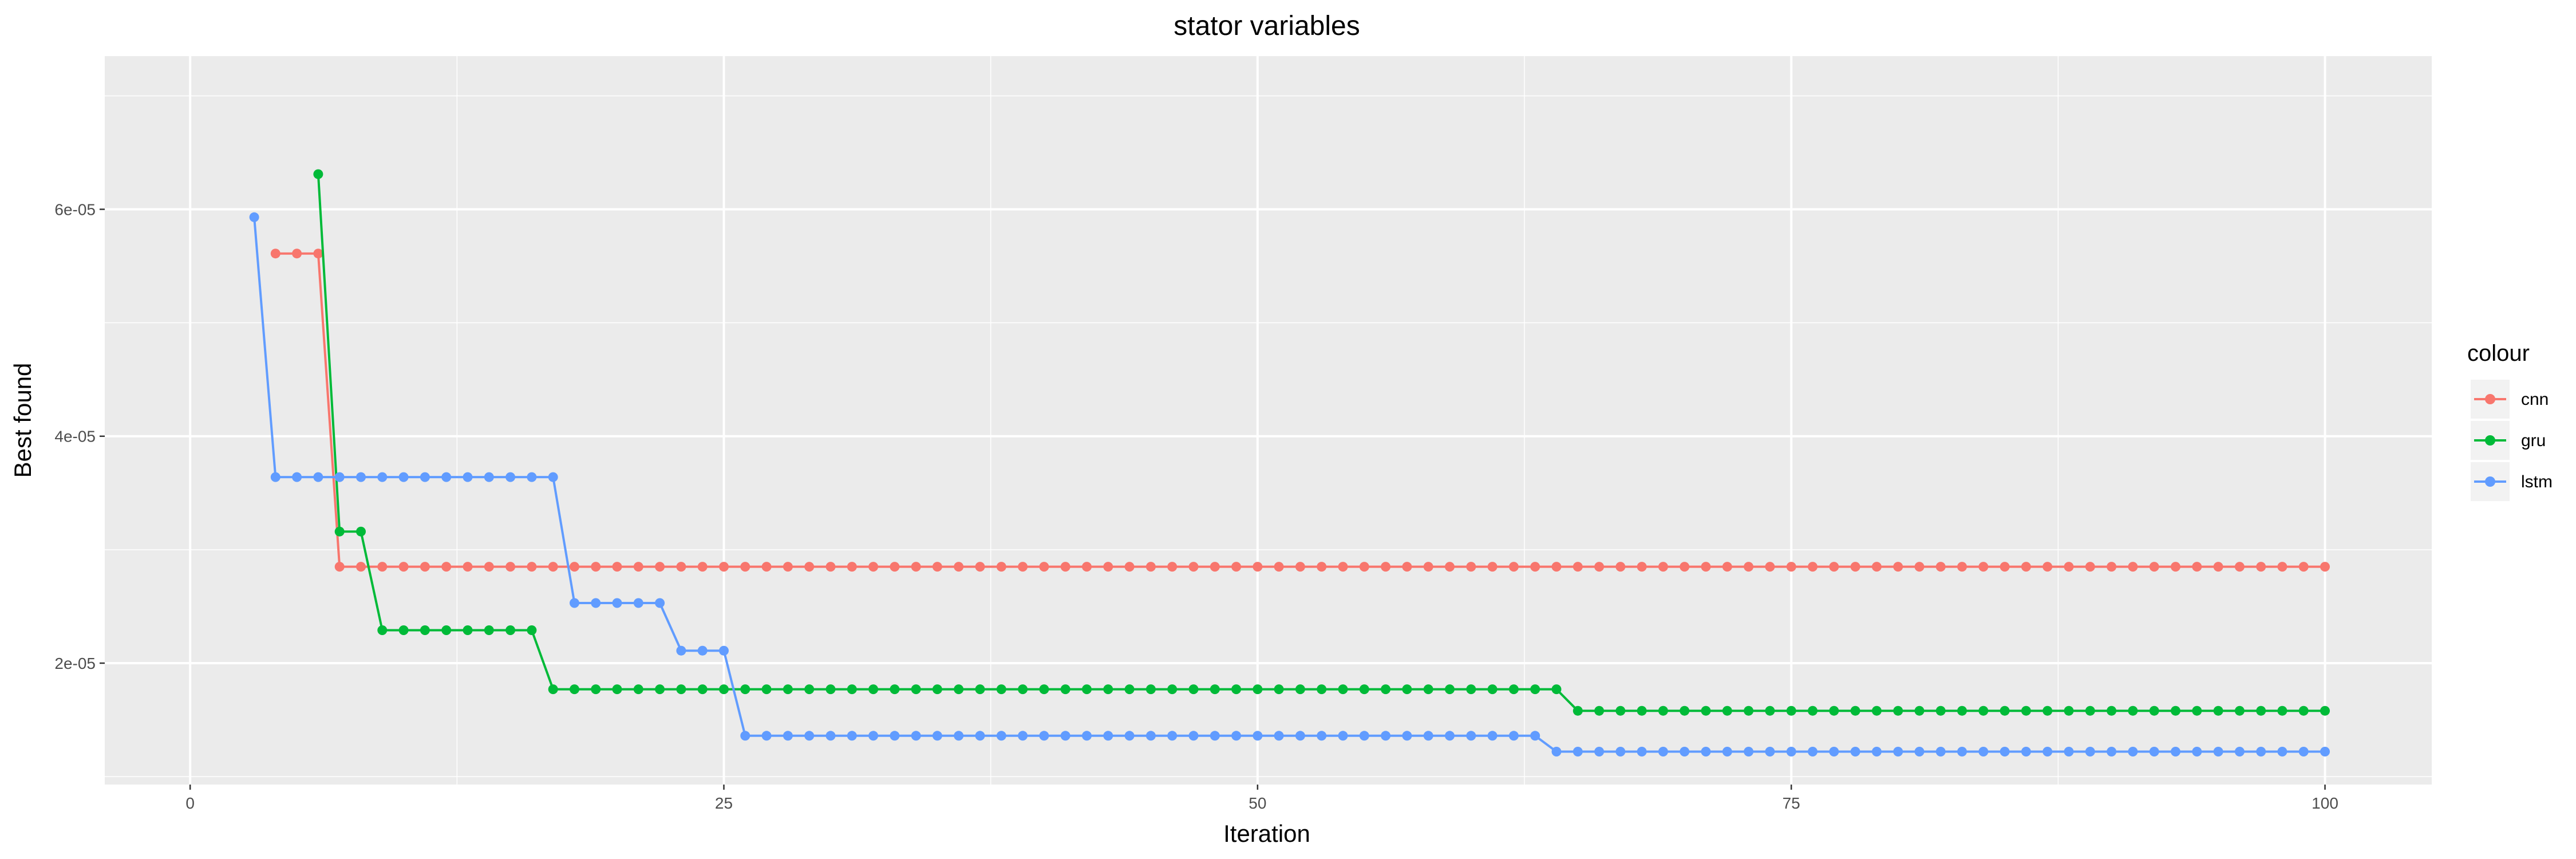 This screenshot has height=859, width=2576. Describe the element at coordinates (75, 209) in the screenshot. I see `y-tick-label: 6e-05` at that location.